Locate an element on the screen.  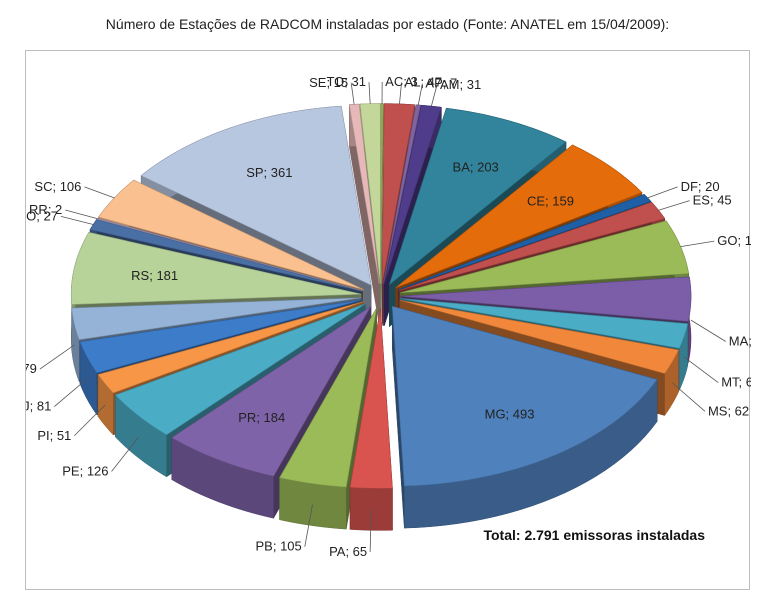
label-am: AM; 31 is located at coordinates (460, 84).